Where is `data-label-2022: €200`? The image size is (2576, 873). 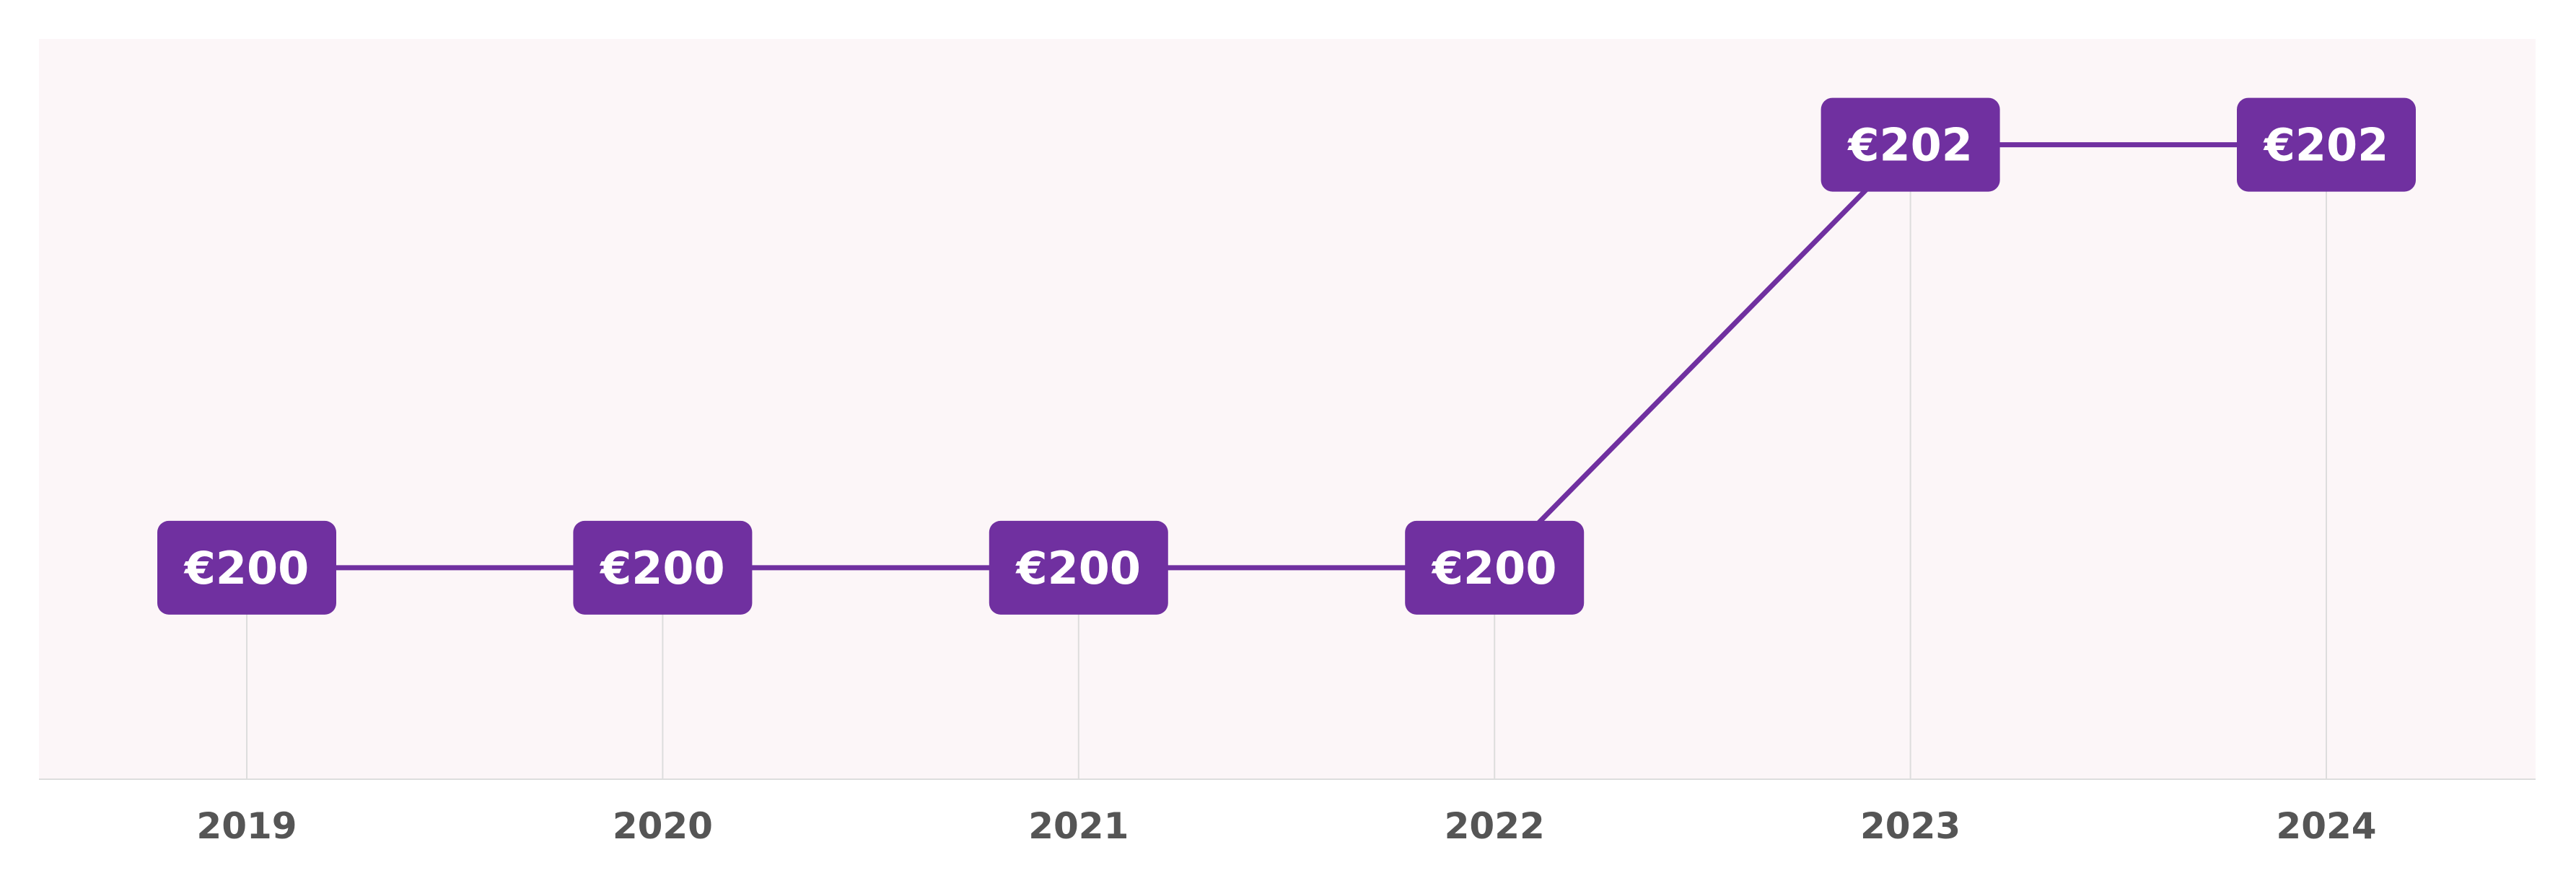
data-label-2022: €200 is located at coordinates (1495, 567).